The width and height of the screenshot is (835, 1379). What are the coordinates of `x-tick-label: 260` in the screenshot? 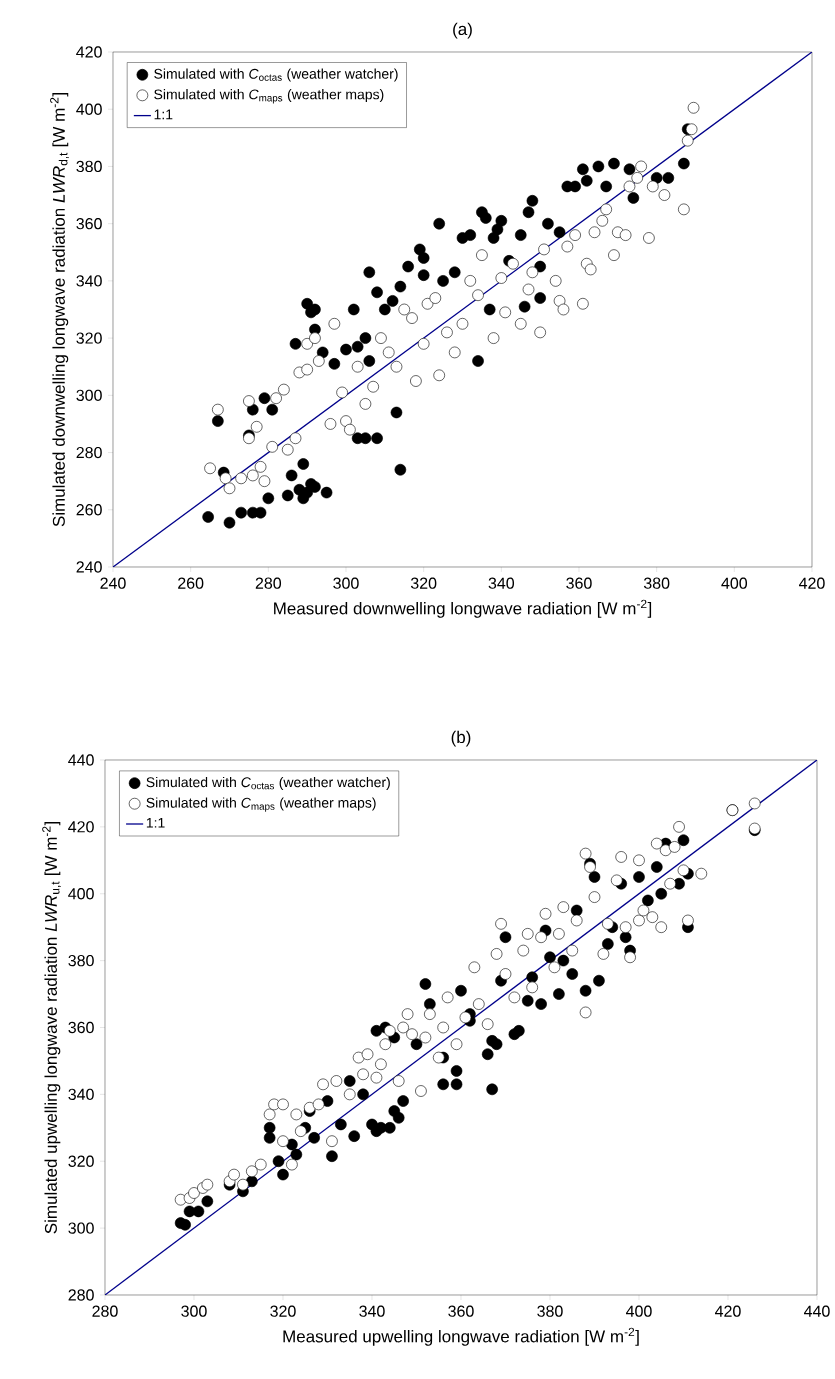 It's located at (191, 583).